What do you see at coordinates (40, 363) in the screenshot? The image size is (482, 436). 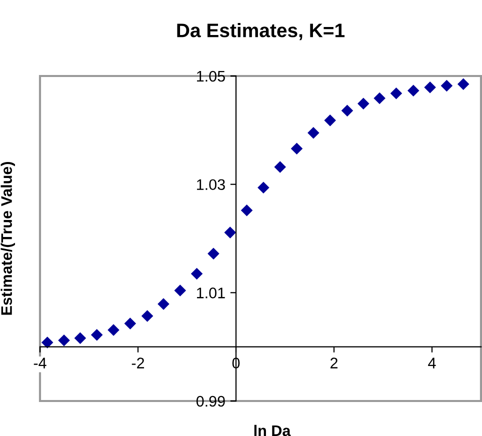 I see `x-tick-label: -4` at bounding box center [40, 363].